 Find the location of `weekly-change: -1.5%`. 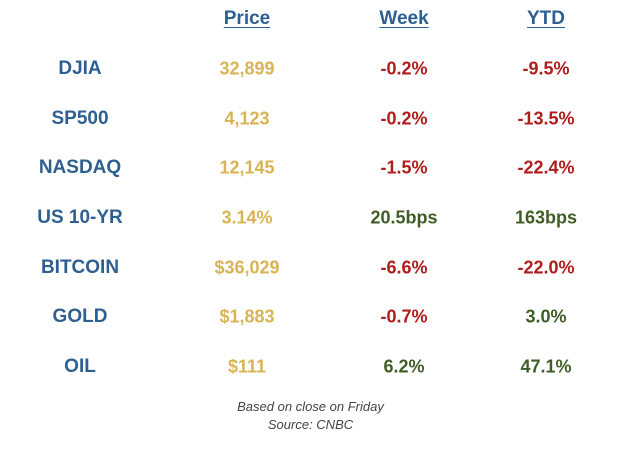

weekly-change: -1.5% is located at coordinates (404, 167).